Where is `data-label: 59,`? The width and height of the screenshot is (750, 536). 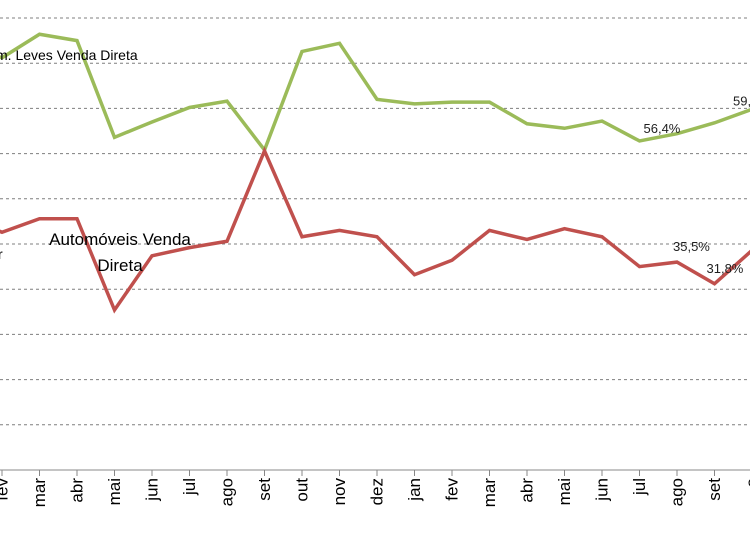
data-label: 59, is located at coordinates (741, 100).